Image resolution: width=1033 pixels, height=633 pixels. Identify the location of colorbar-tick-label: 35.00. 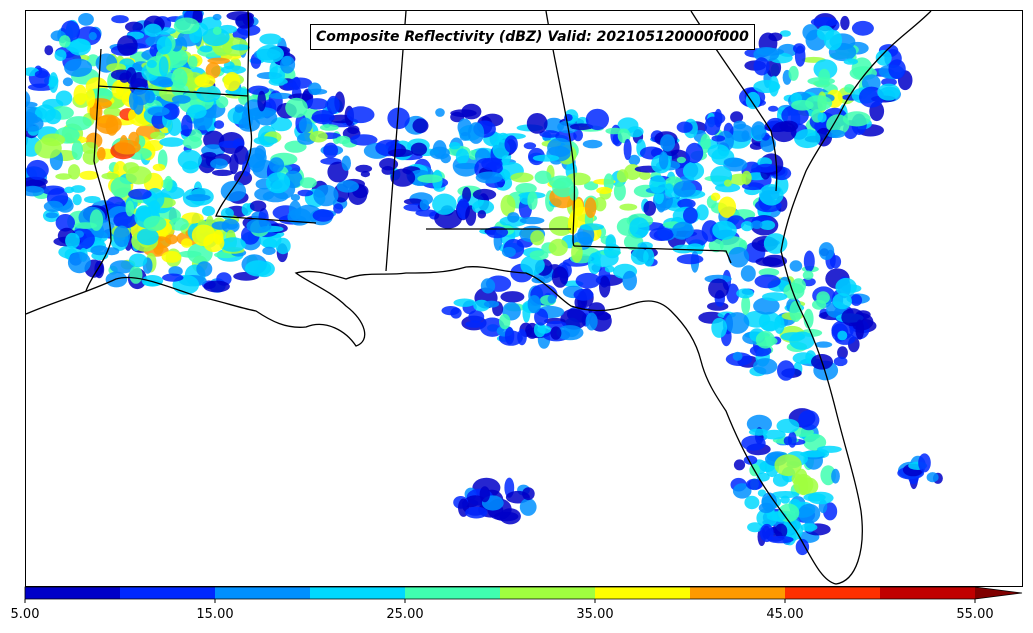
(594, 614).